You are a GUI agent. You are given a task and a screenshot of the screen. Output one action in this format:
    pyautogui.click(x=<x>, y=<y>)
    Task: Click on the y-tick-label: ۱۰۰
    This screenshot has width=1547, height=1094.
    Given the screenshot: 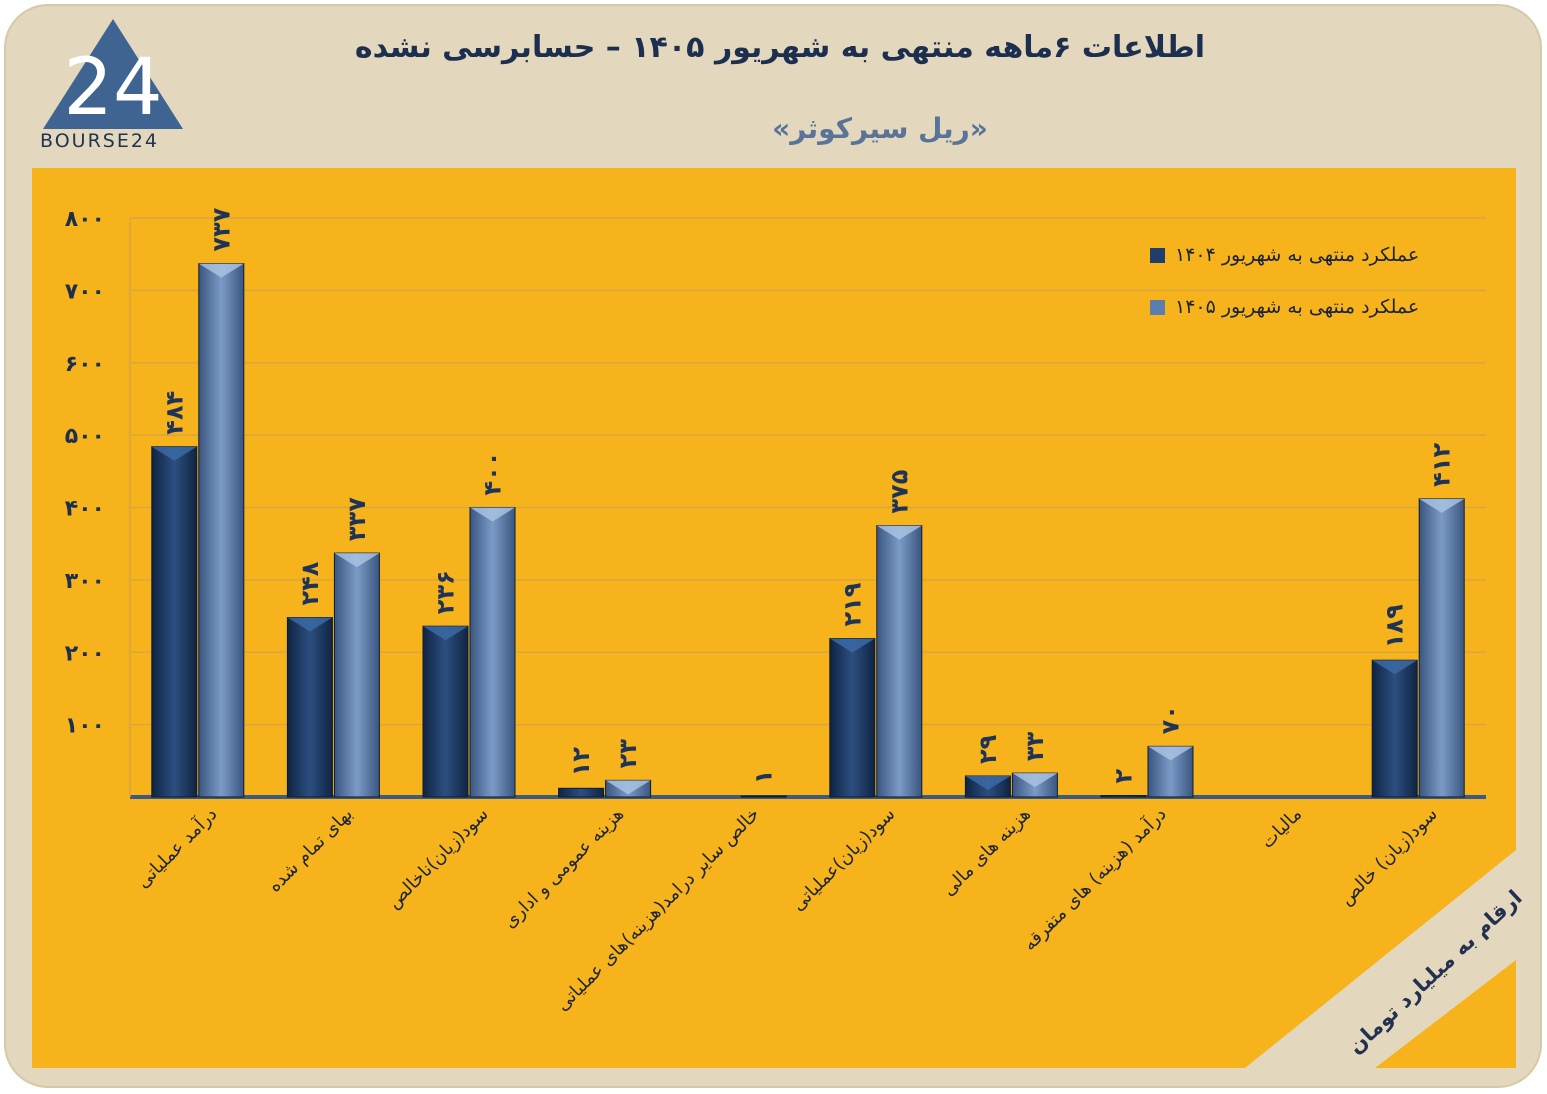 What is the action you would take?
    pyautogui.click(x=85, y=726)
    